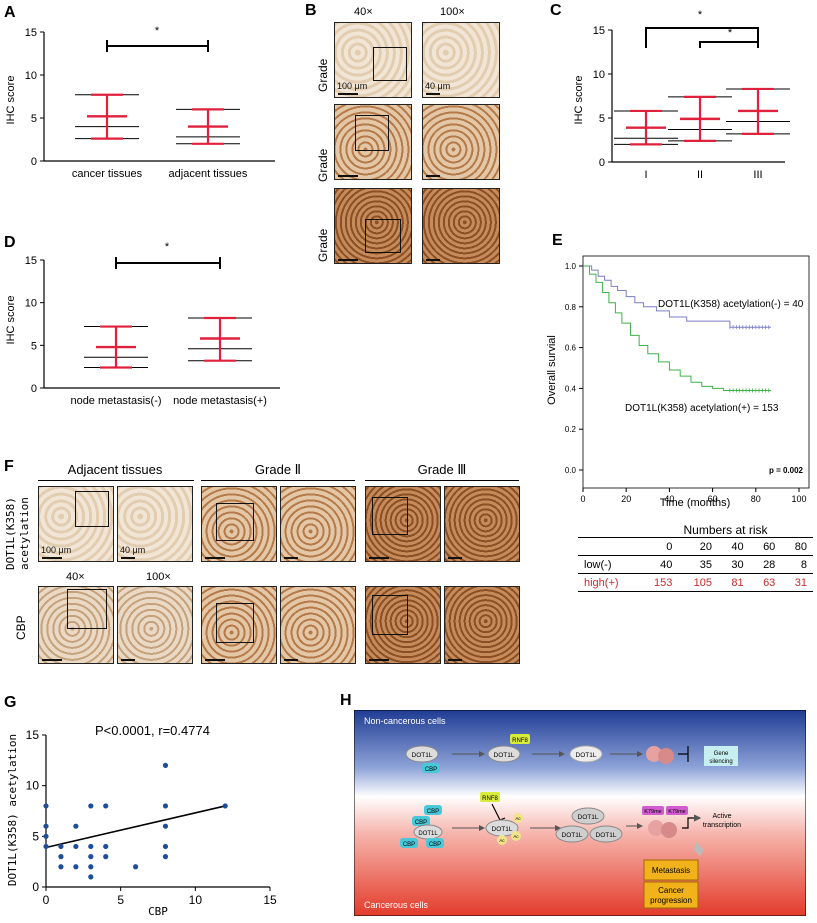 Image resolution: width=817 pixels, height=923 pixels. What do you see at coordinates (461, 226) in the screenshot?
I see `panel-b-tile-g3-100x` at bounding box center [461, 226].